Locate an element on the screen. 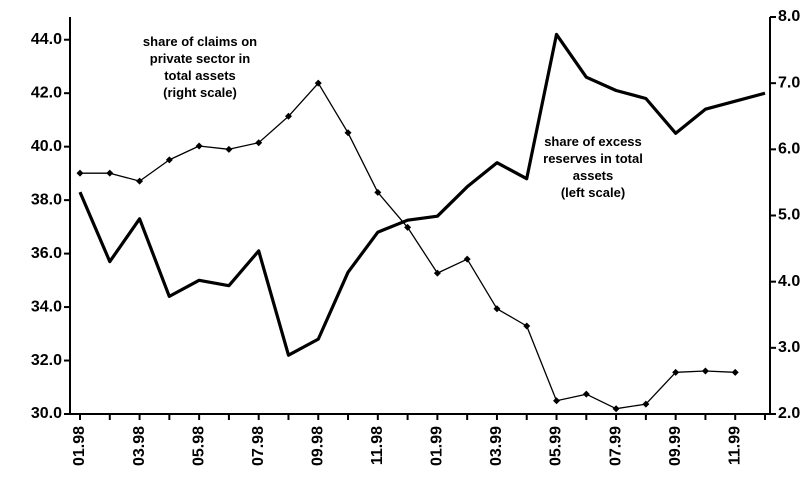 The image size is (804, 491). y-tick-label: 40.0 is located at coordinates (46, 146).